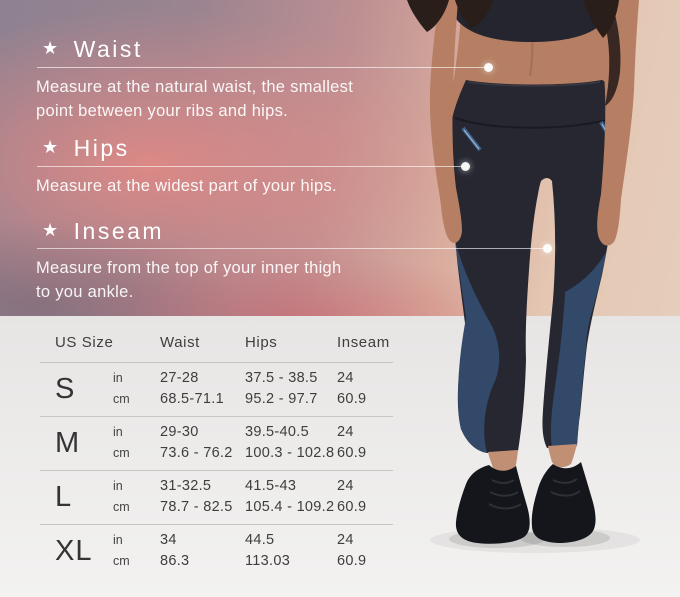  I want to click on measure-description-hips: Measure at the widest part of your hips., so click(186, 186).